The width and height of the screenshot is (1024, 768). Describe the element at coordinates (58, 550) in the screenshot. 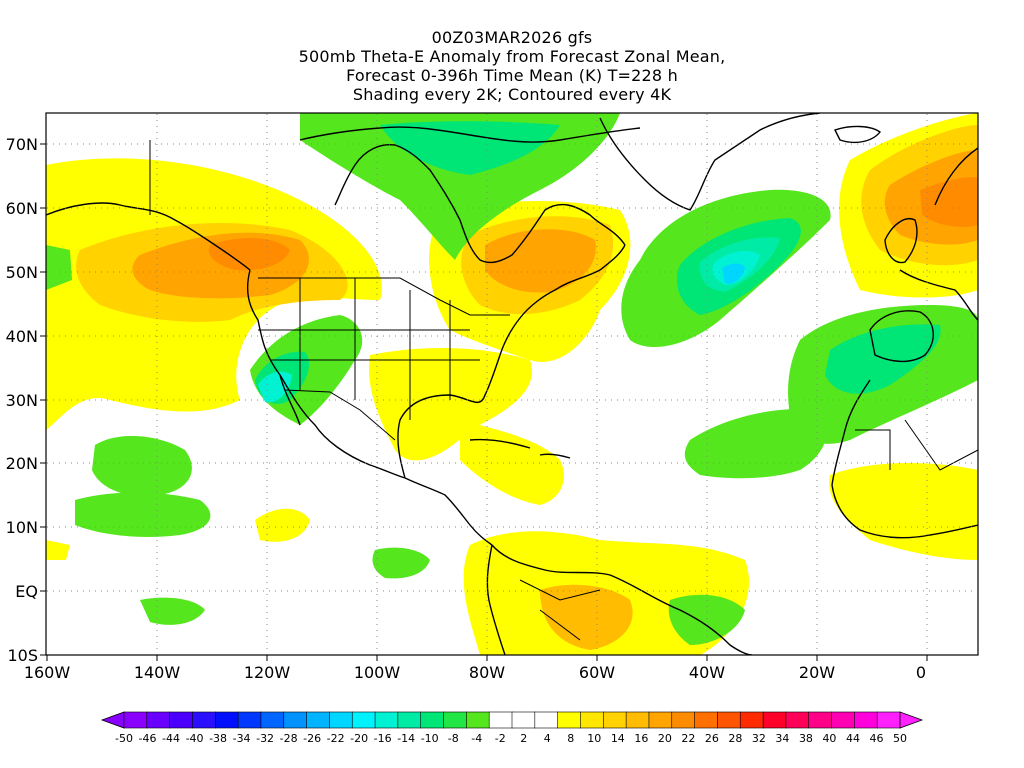

I see `warm-area-west-edge` at that location.